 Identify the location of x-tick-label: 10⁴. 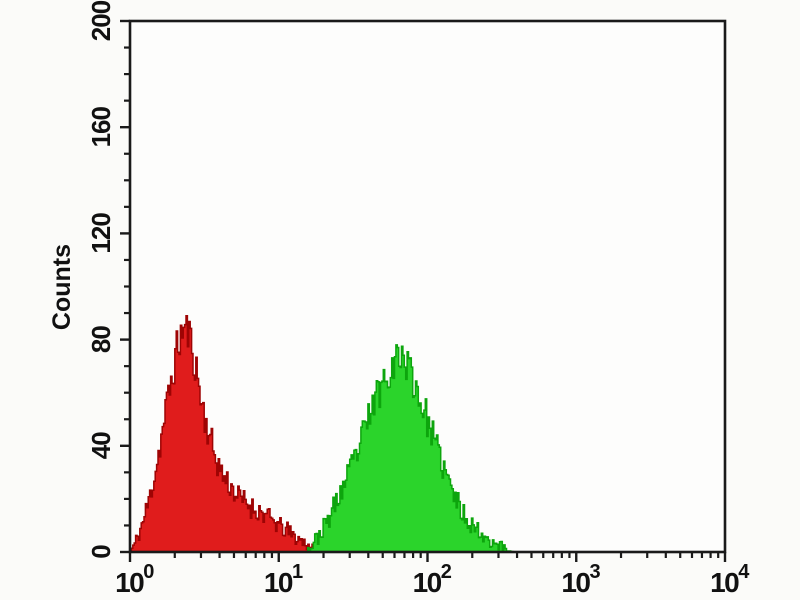
(730, 579).